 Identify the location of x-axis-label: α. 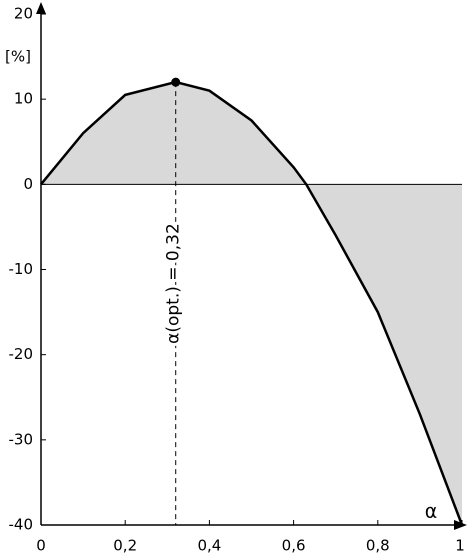
(431, 512).